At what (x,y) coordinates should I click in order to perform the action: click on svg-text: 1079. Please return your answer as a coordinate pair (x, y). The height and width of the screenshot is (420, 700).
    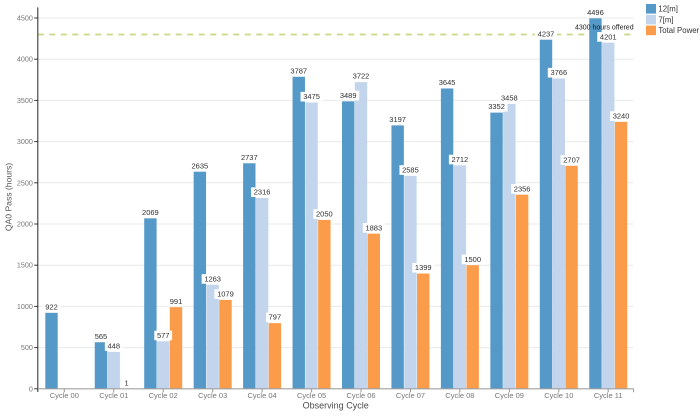
    Looking at the image, I should click on (225, 294).